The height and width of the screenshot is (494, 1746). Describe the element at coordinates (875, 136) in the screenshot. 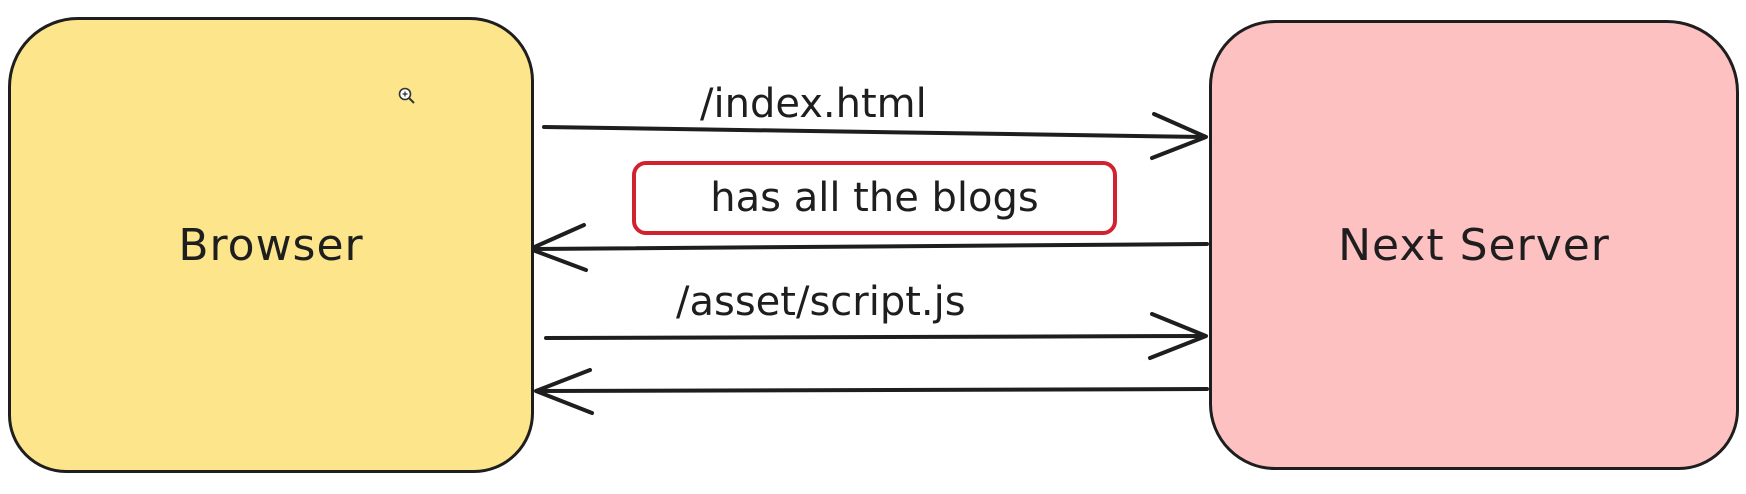

I see `arrow-request-index` at that location.